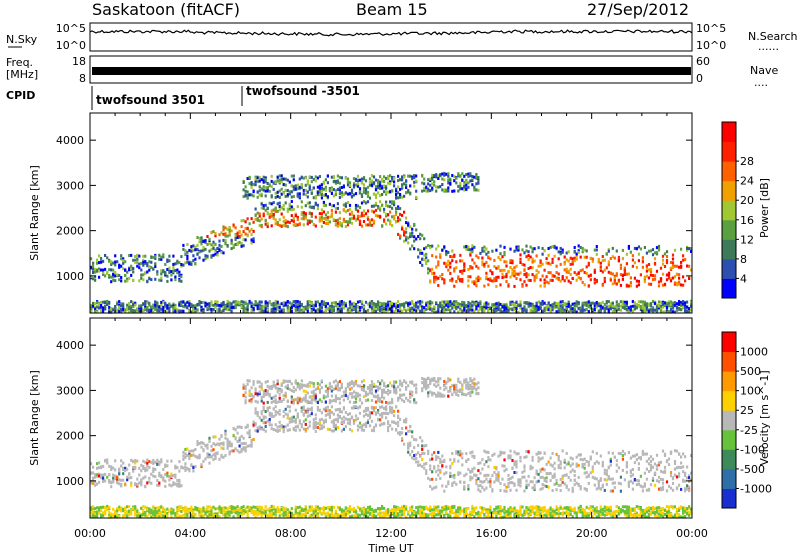  Describe the element at coordinates (391, 33) in the screenshot. I see `noise-trace` at that location.